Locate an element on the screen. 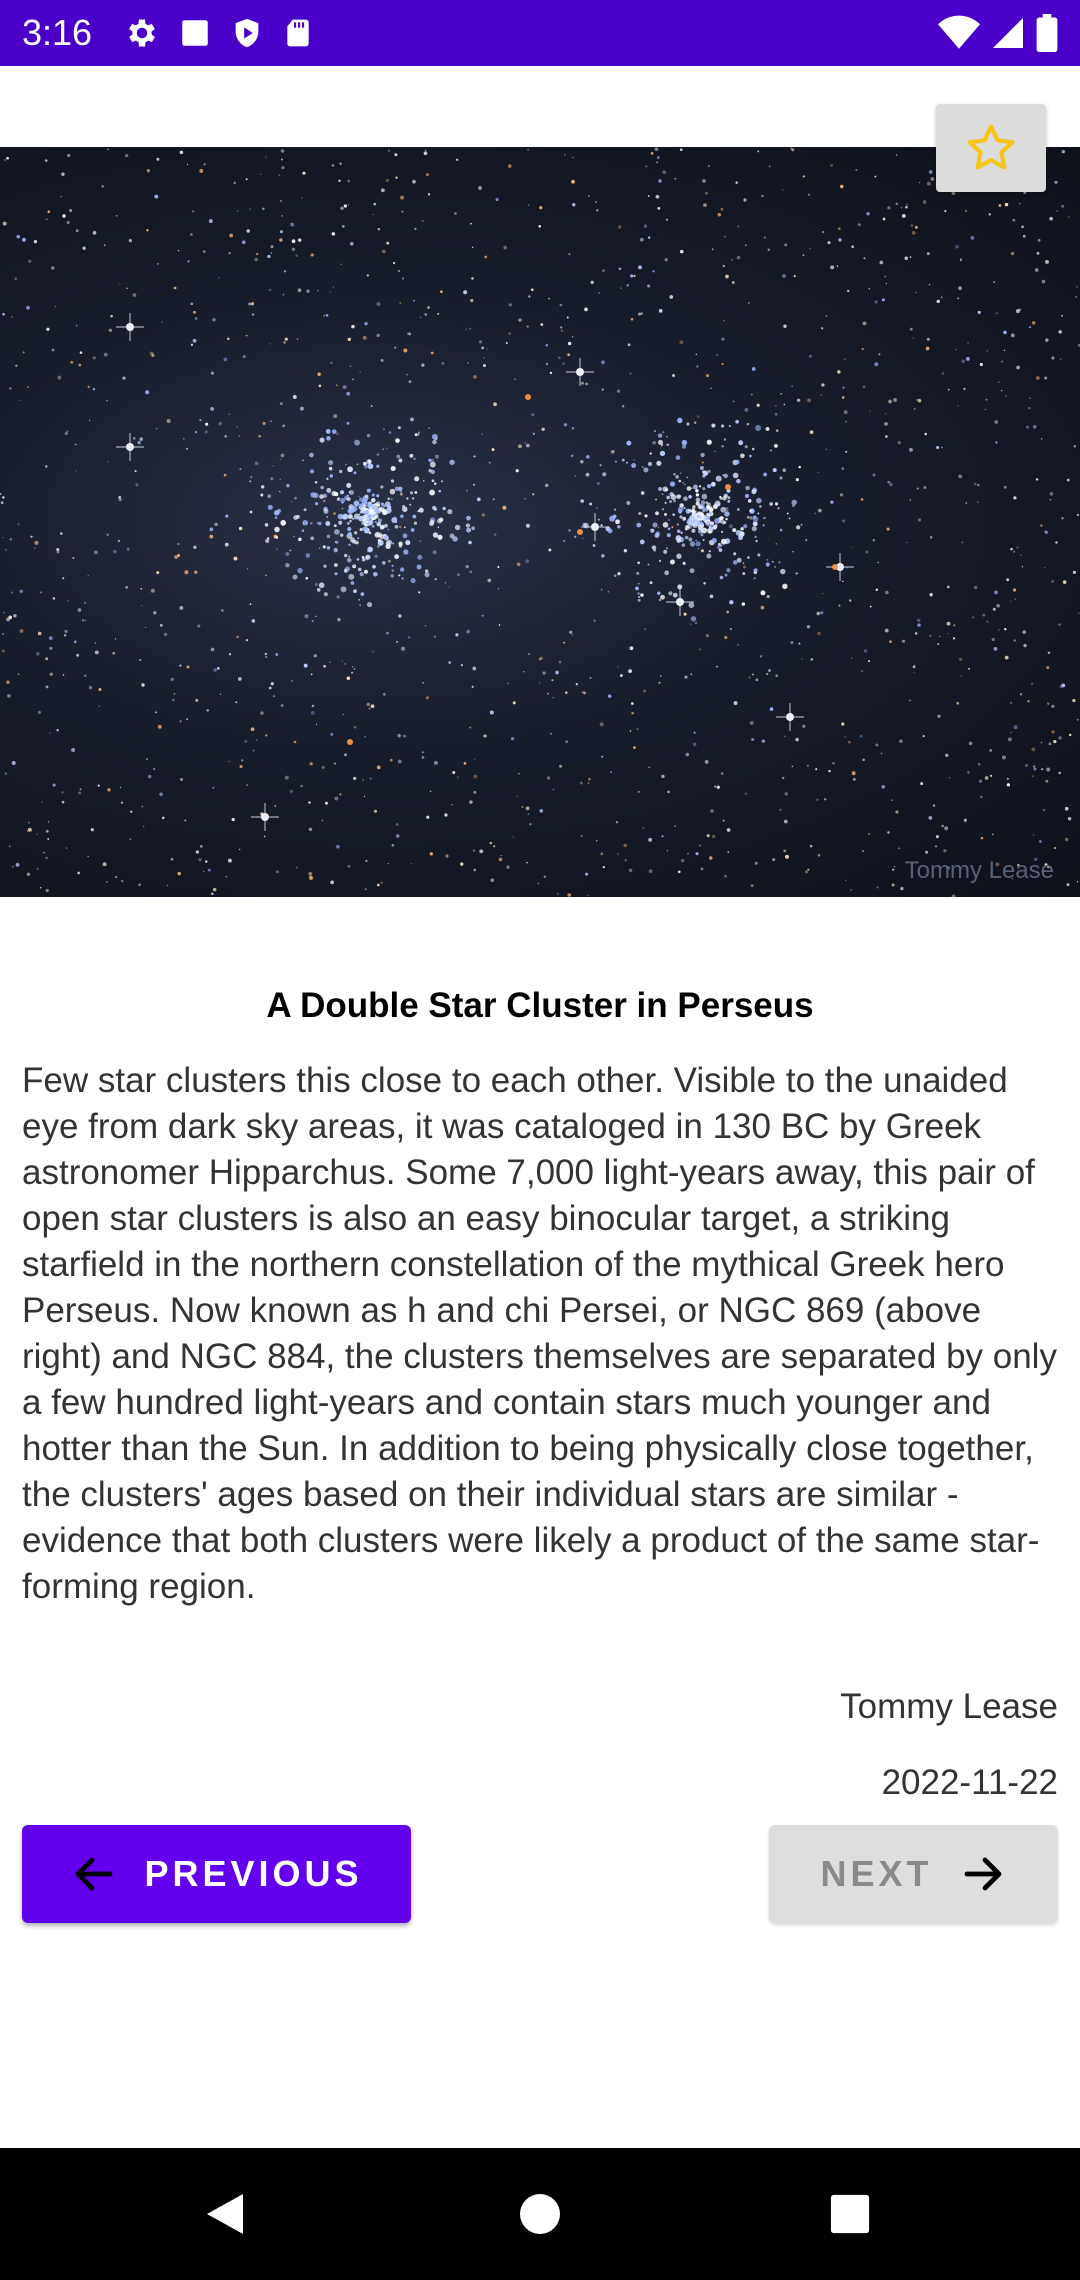  back-button is located at coordinates (225, 2214).